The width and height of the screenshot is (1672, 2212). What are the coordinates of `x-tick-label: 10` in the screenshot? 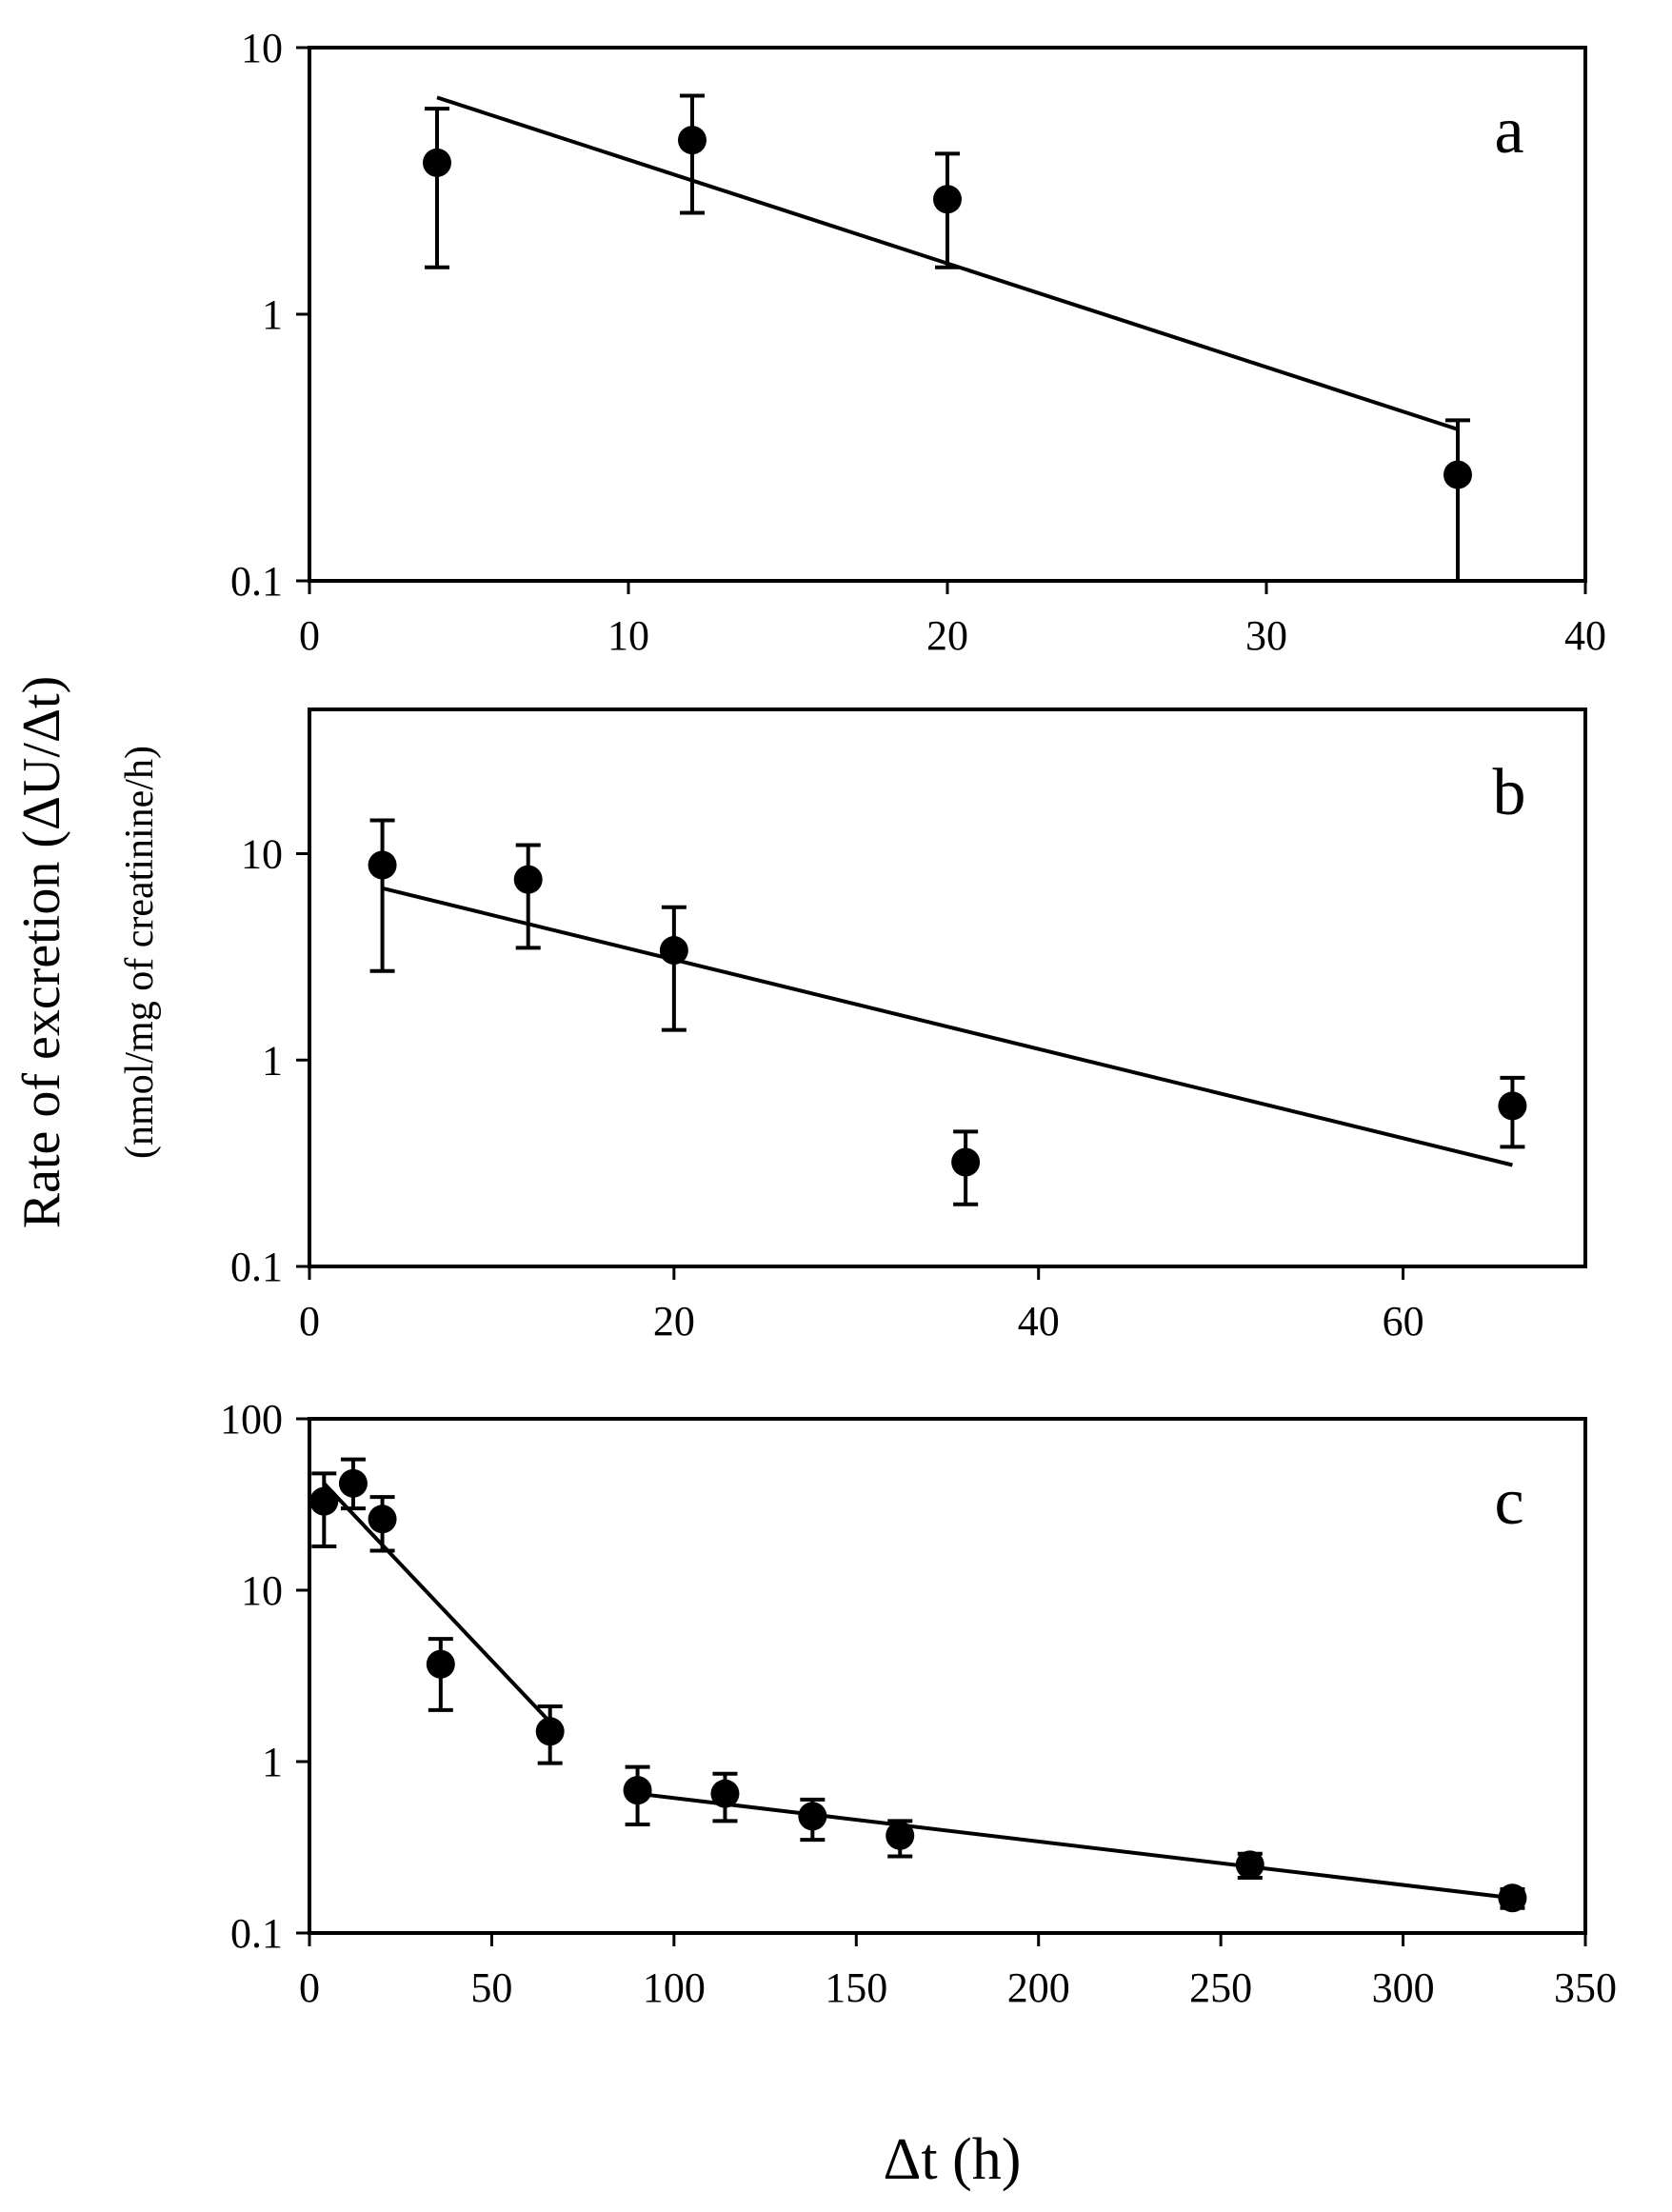 It's located at (628, 635).